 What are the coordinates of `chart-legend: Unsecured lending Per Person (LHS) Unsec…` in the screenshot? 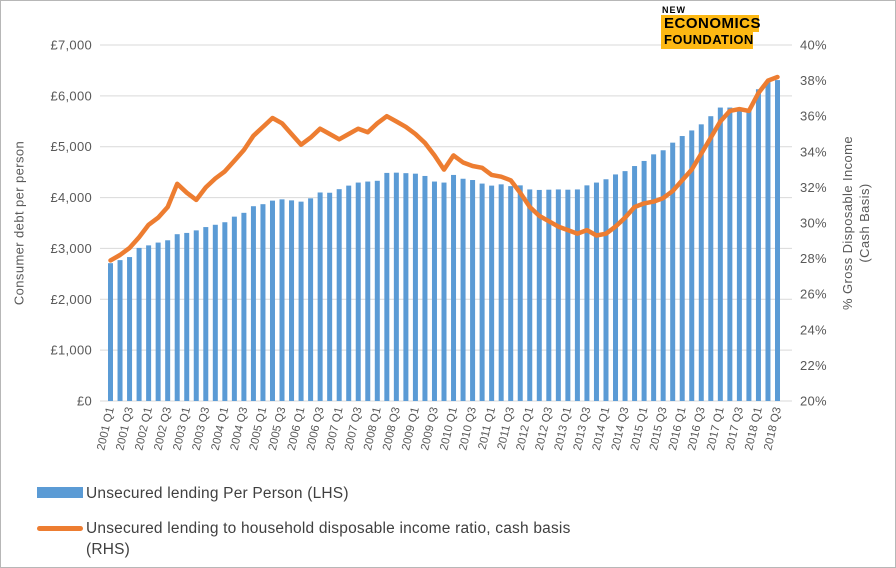 It's located at (437, 525).